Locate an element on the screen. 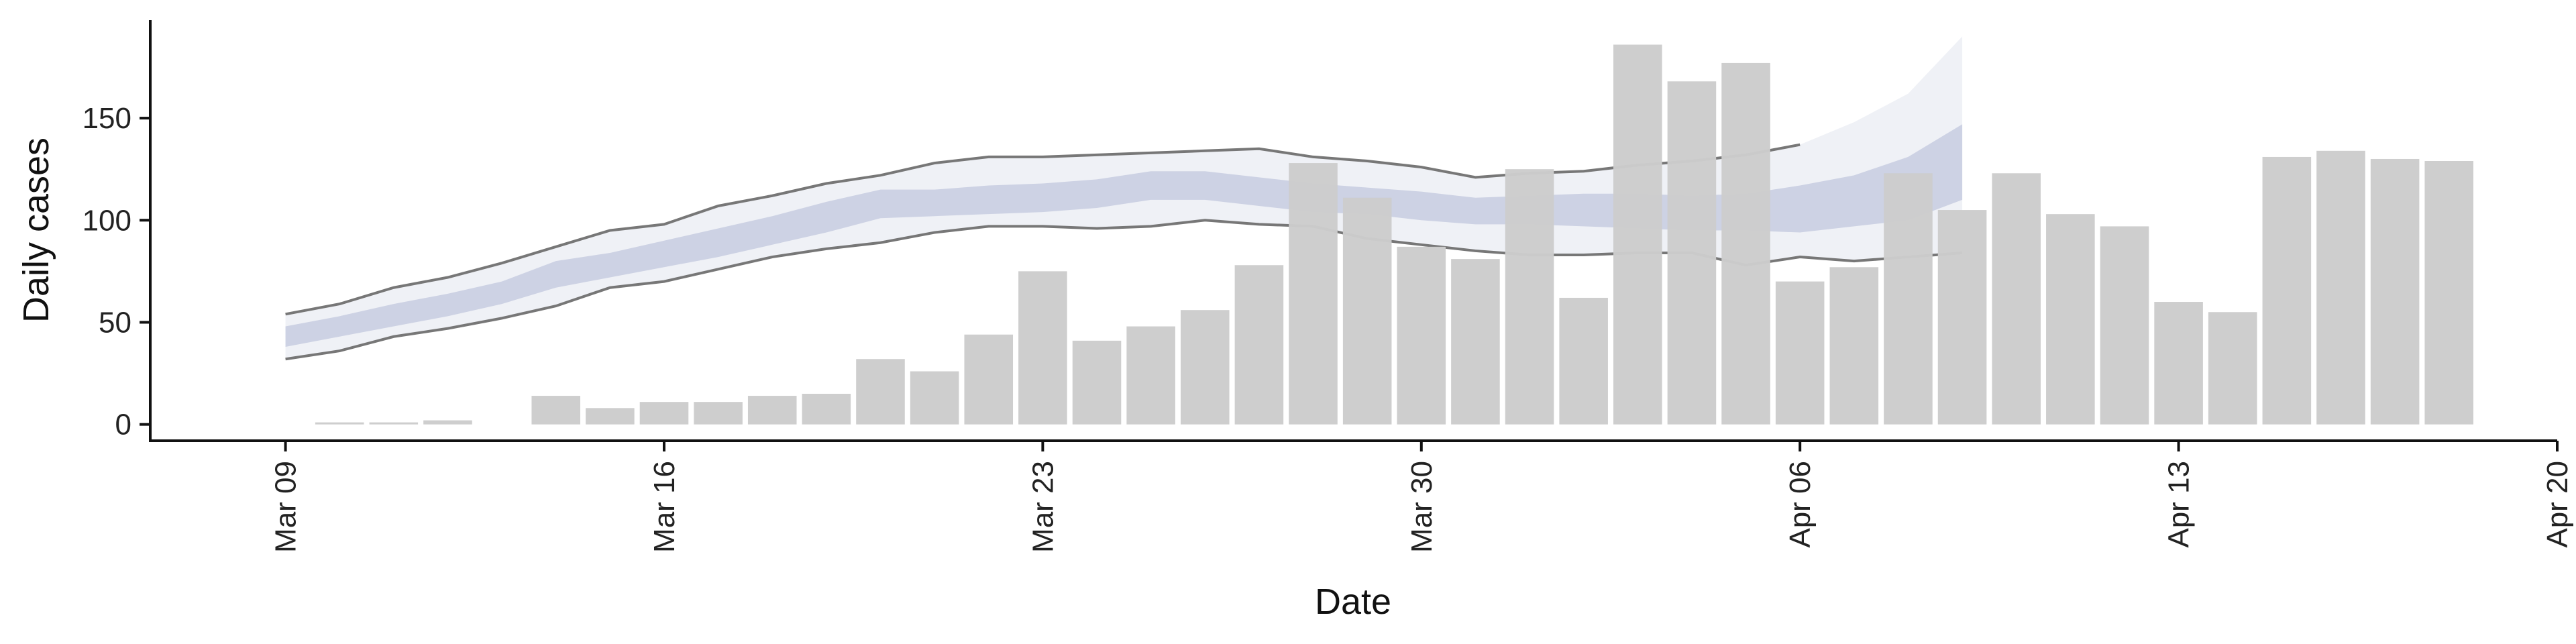  y-tick-label: 100 is located at coordinates (107, 220).